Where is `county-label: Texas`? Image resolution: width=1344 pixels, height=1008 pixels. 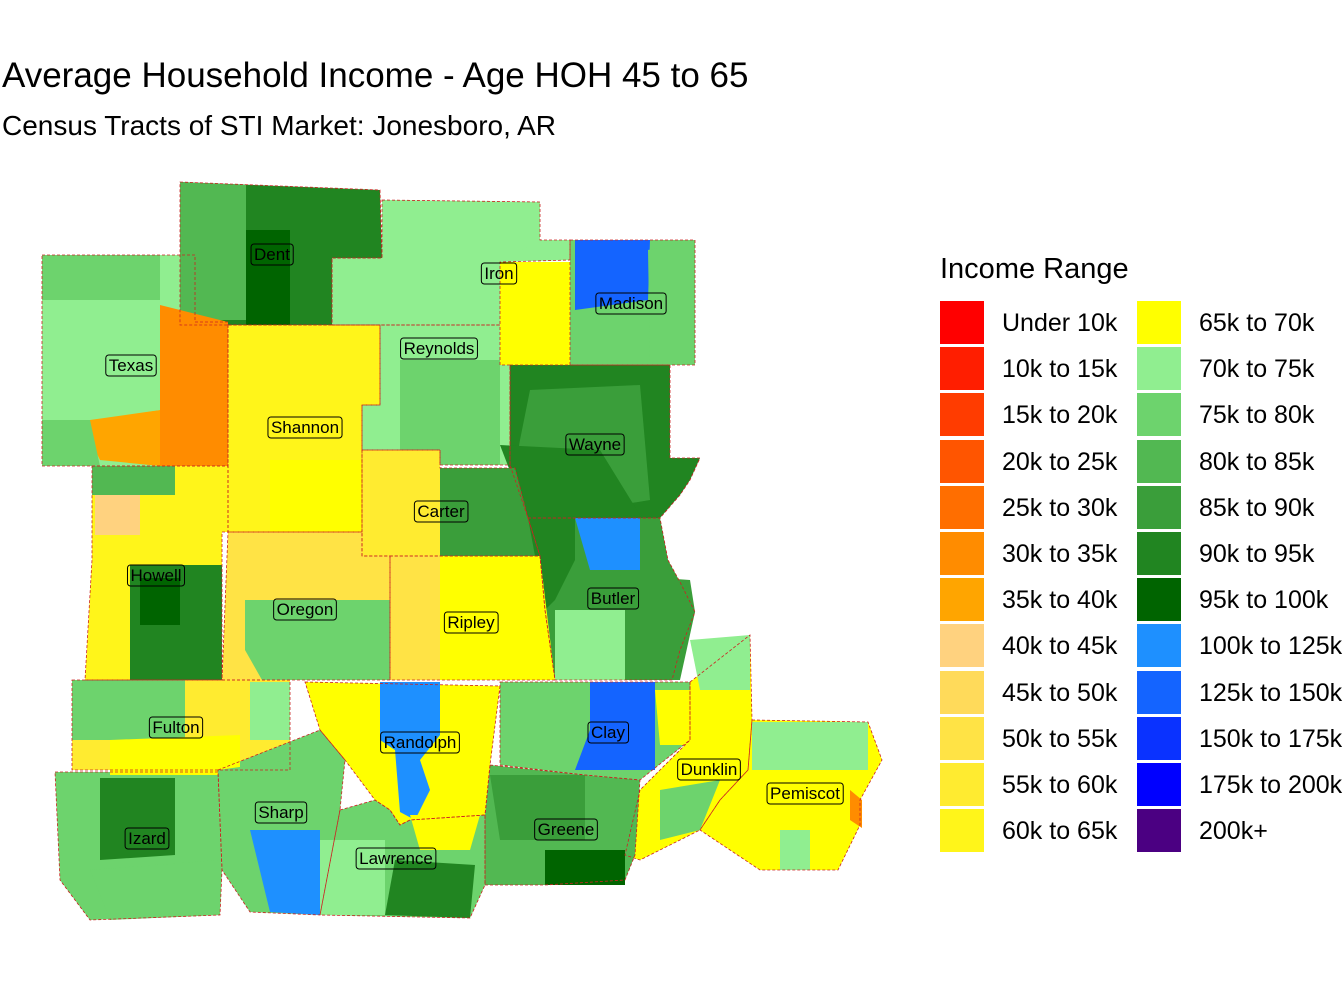
county-label: Texas is located at coordinates (131, 365).